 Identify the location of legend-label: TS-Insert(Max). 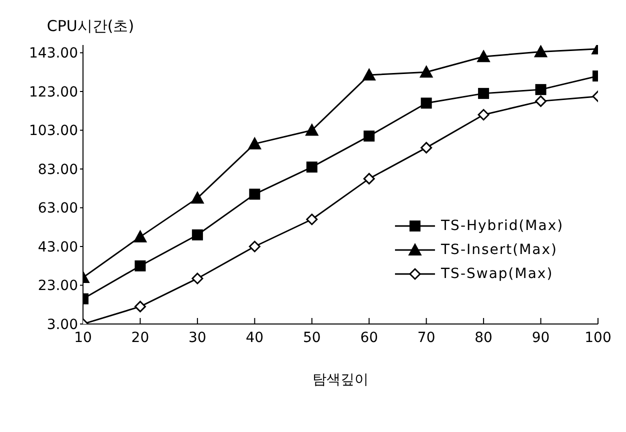
(499, 250).